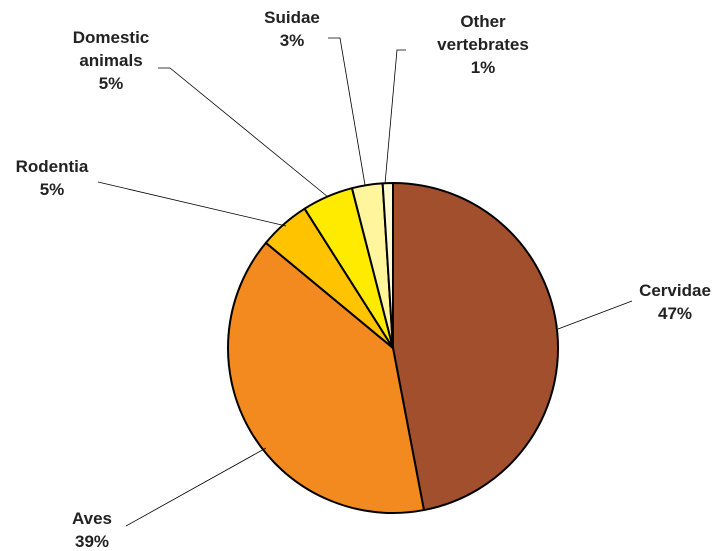  What do you see at coordinates (475, 347) in the screenshot?
I see `pie-slice-cervidae` at bounding box center [475, 347].